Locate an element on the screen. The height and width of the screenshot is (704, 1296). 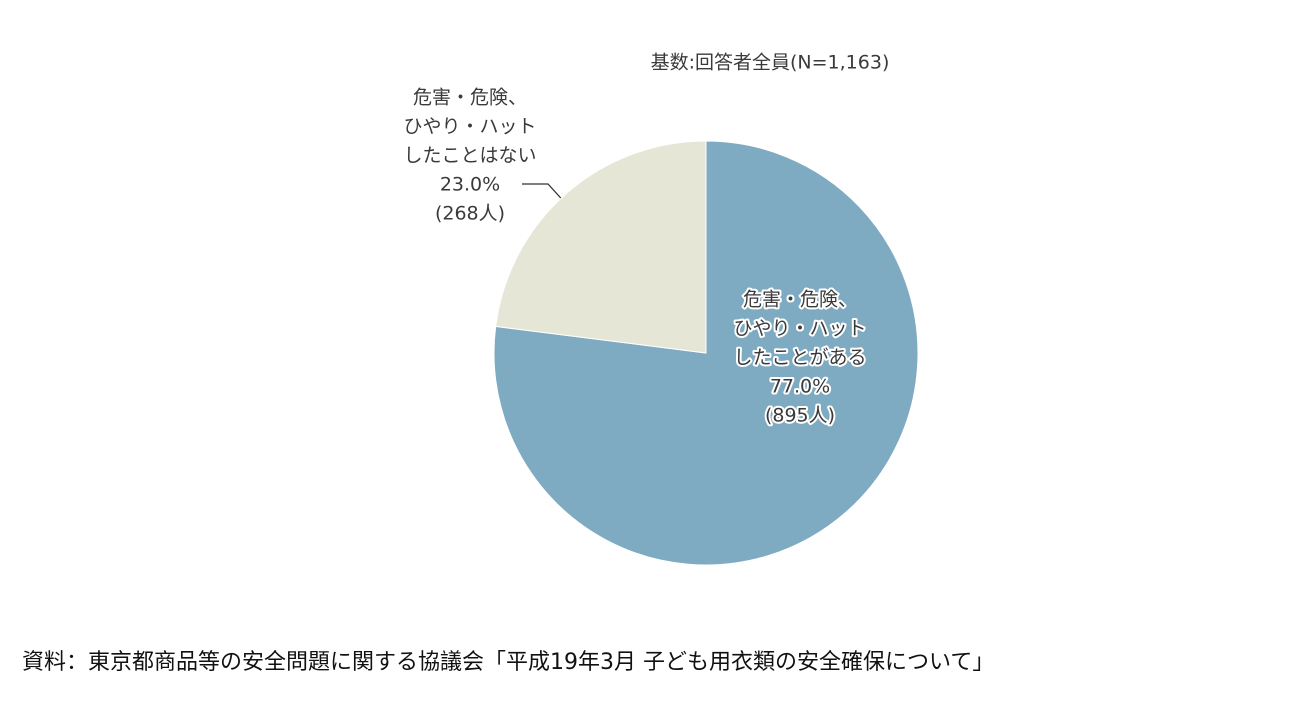
value-label: 77.0% is located at coordinates (800, 387).